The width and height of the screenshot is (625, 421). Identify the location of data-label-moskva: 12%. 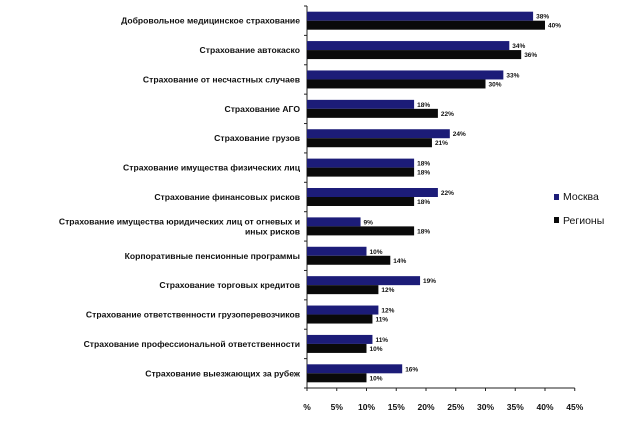
(387, 311).